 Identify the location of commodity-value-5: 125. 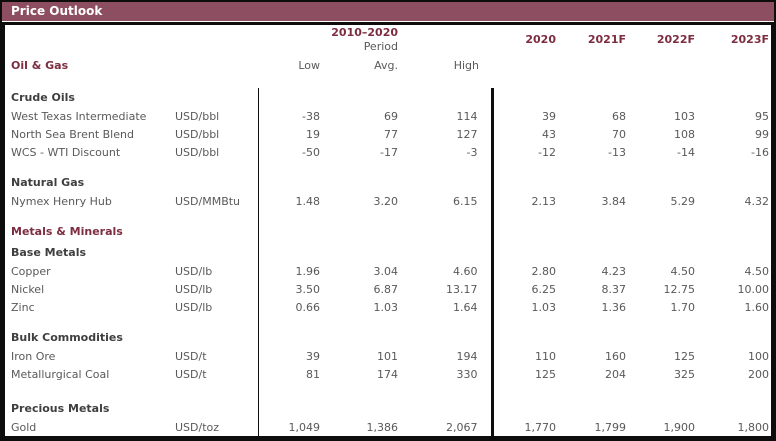
(684, 356).